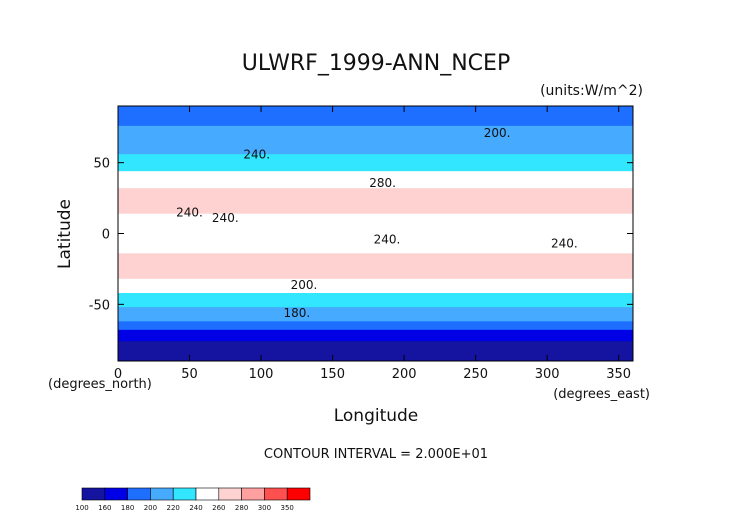 This screenshot has width=752, height=532. I want to click on colorbar-tick-label: 240, so click(195, 508).